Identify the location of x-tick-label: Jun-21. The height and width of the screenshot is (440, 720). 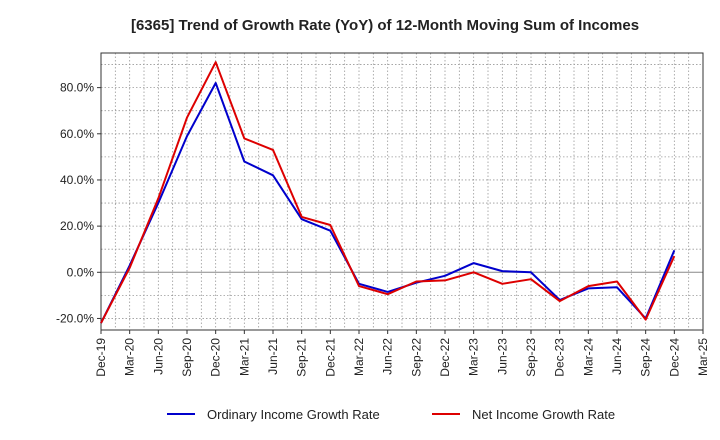
(273, 356).